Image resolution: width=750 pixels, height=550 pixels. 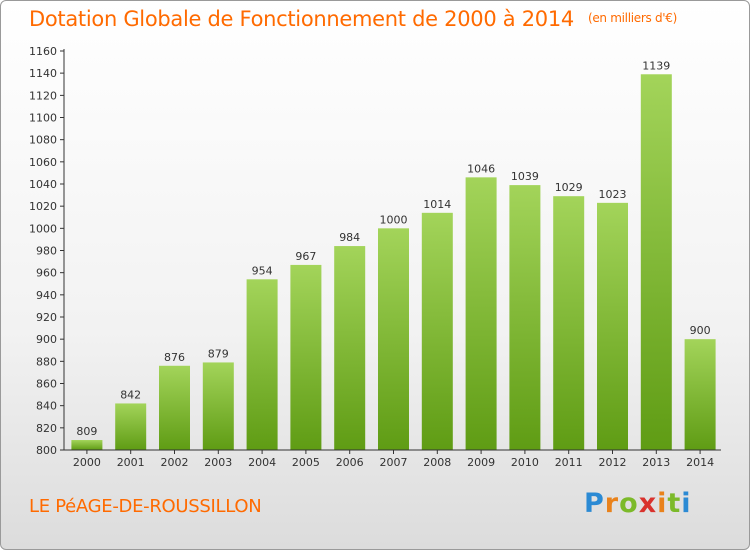 What do you see at coordinates (46, 406) in the screenshot?
I see `y-tick-label: 840` at bounding box center [46, 406].